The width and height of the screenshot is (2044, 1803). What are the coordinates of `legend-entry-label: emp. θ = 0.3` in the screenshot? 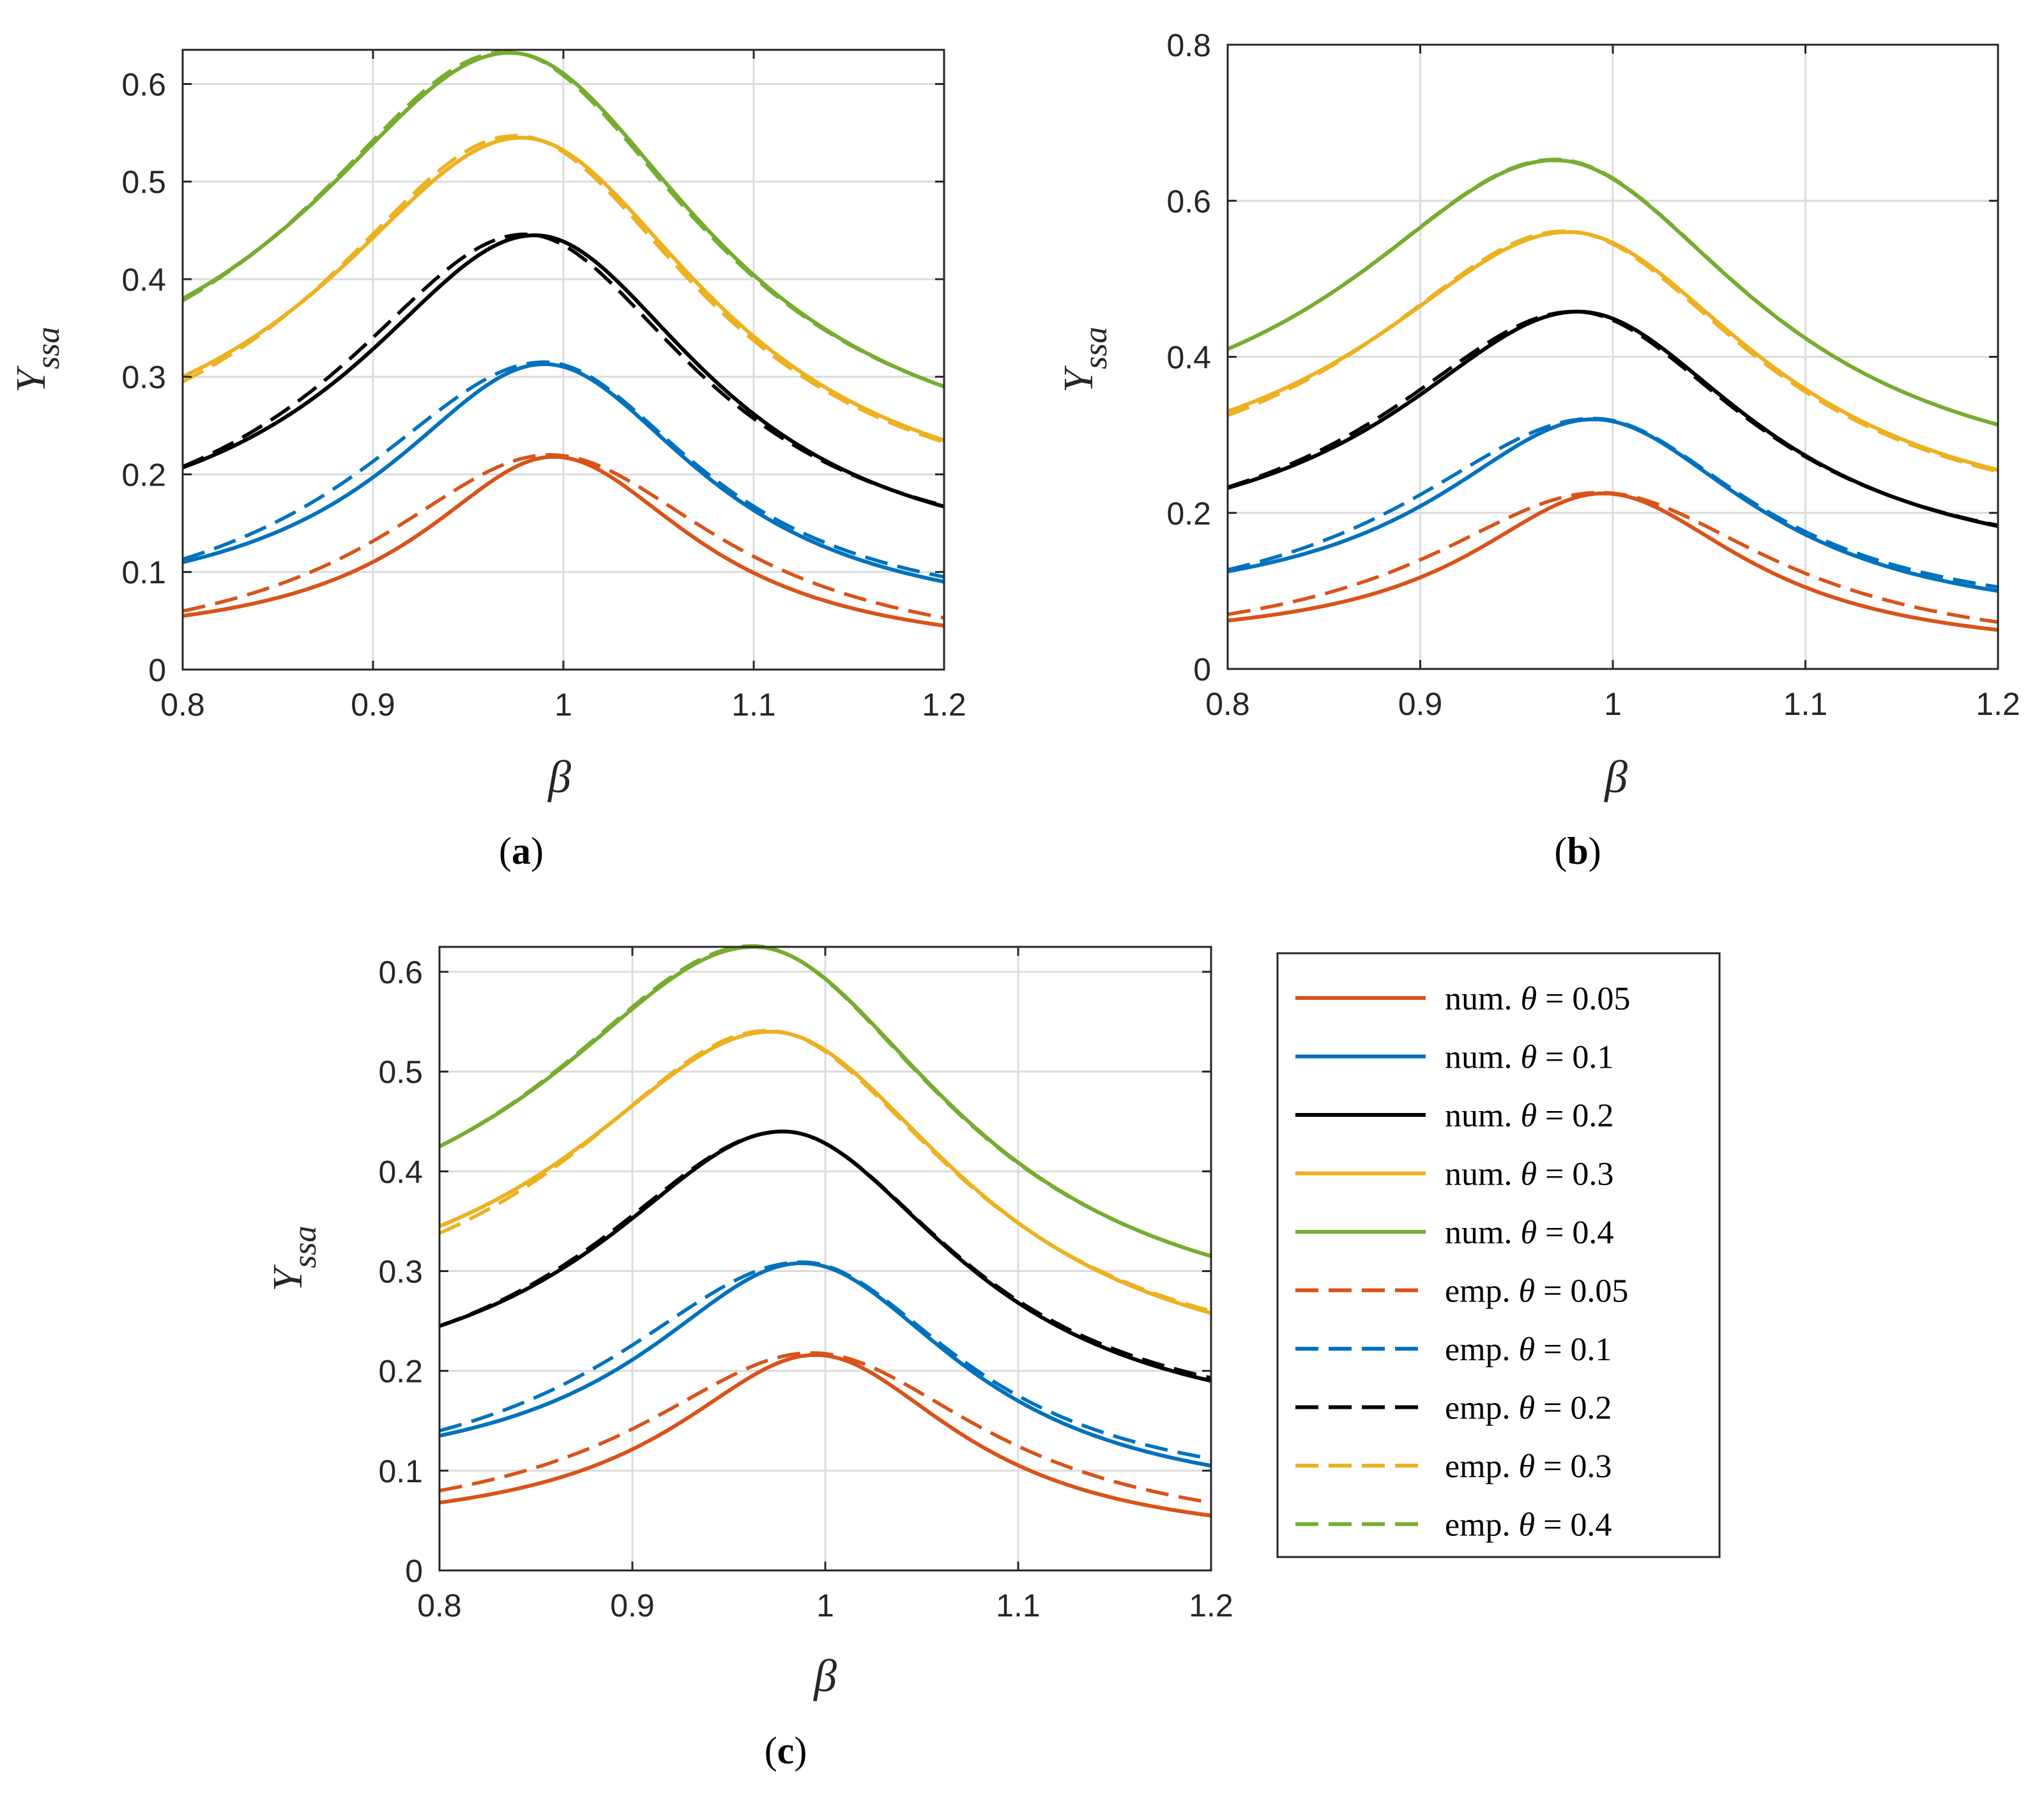 It's located at (1528, 1466).